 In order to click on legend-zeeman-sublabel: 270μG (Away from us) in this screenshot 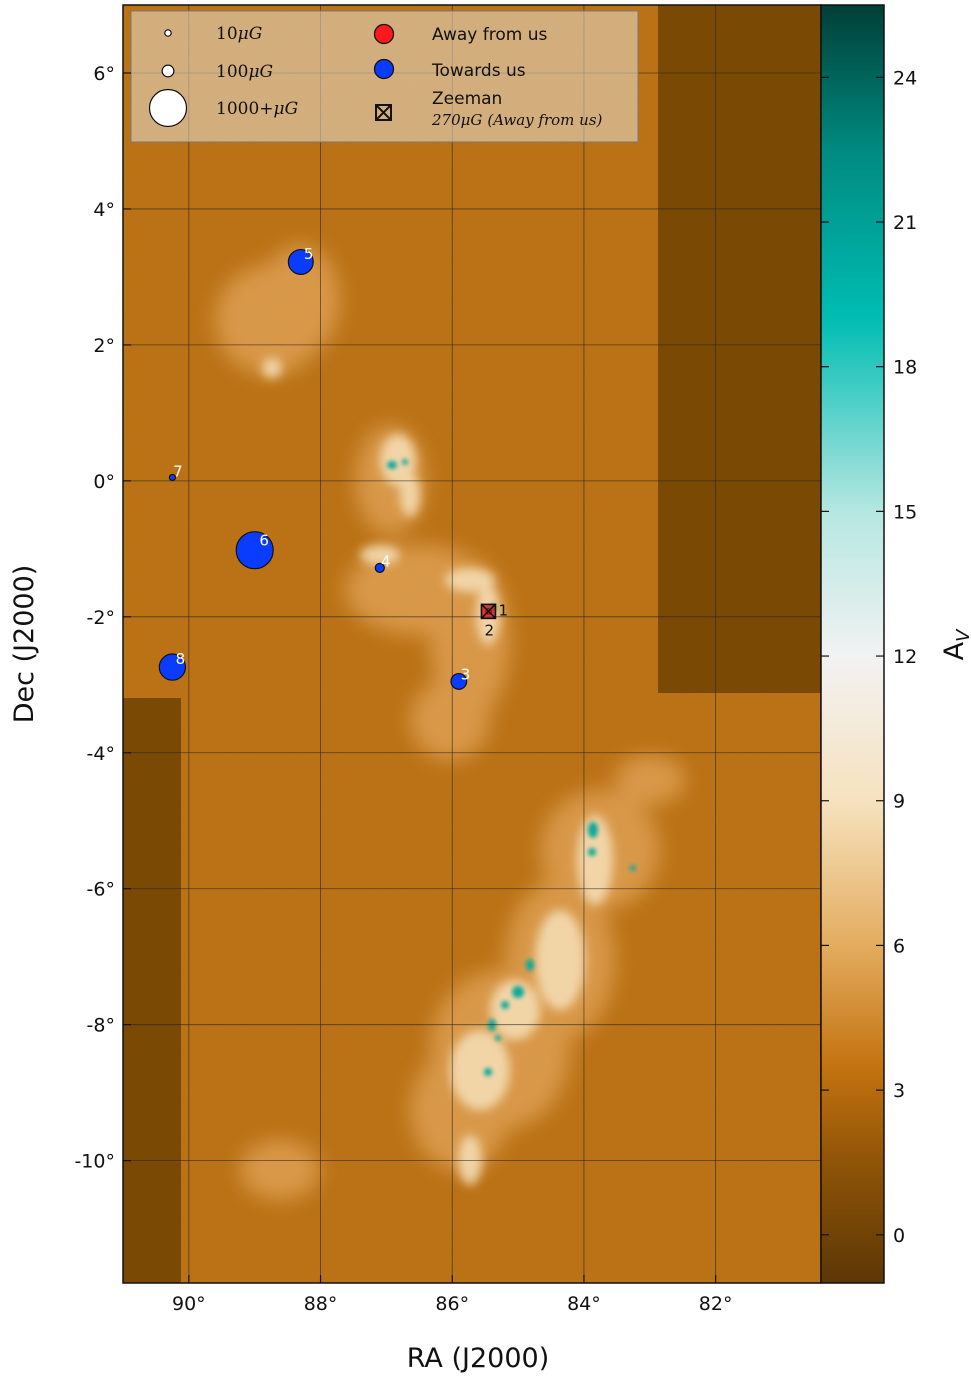, I will do `click(517, 120)`.